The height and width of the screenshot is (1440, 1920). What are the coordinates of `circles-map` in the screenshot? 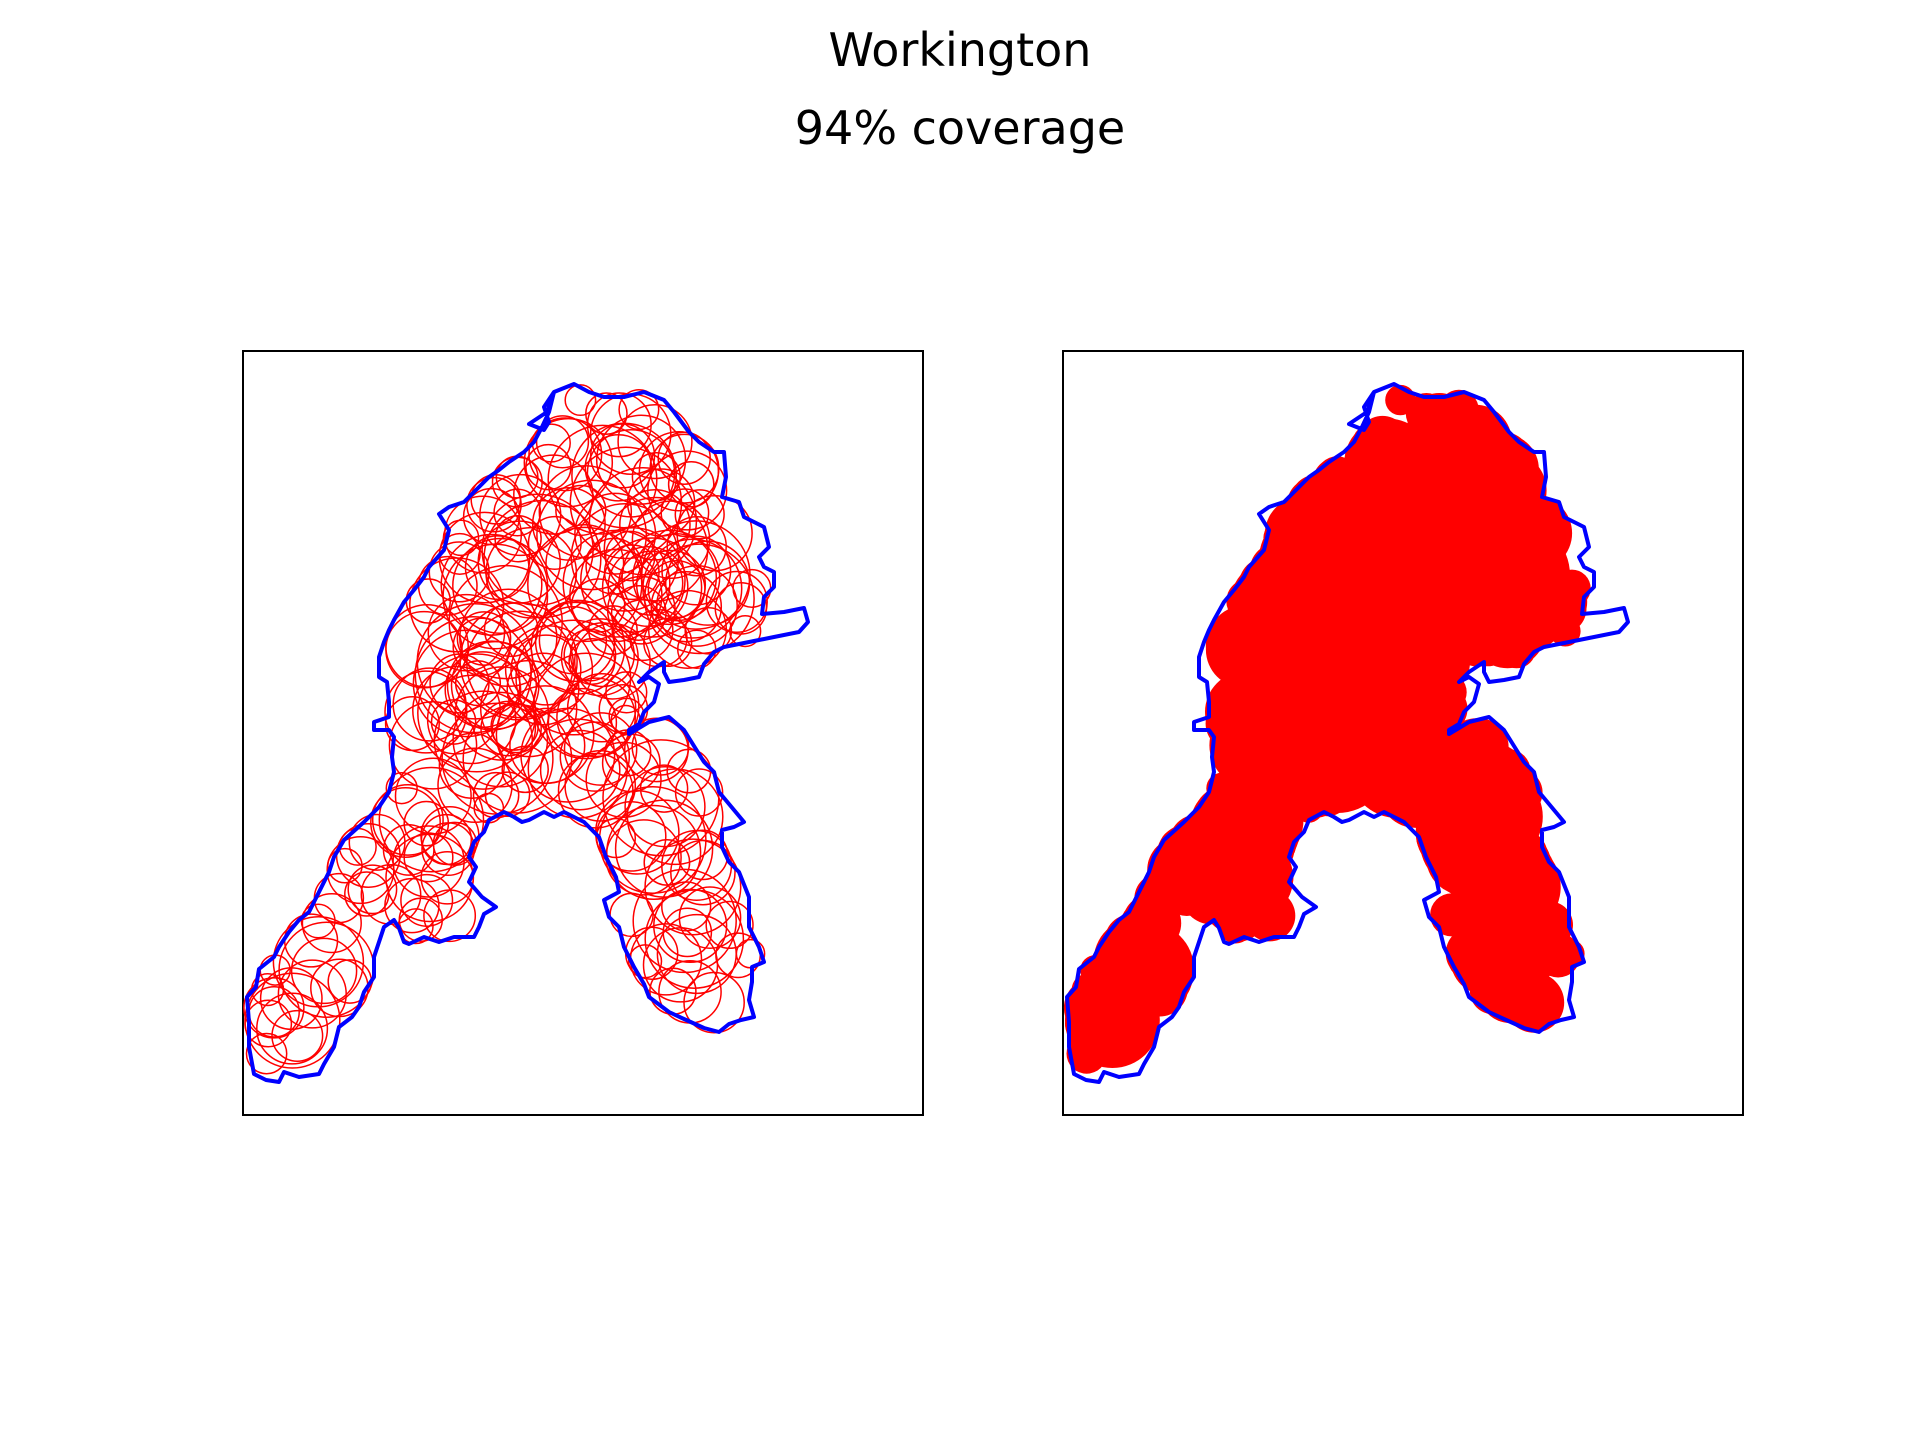 It's located at (526, 733).